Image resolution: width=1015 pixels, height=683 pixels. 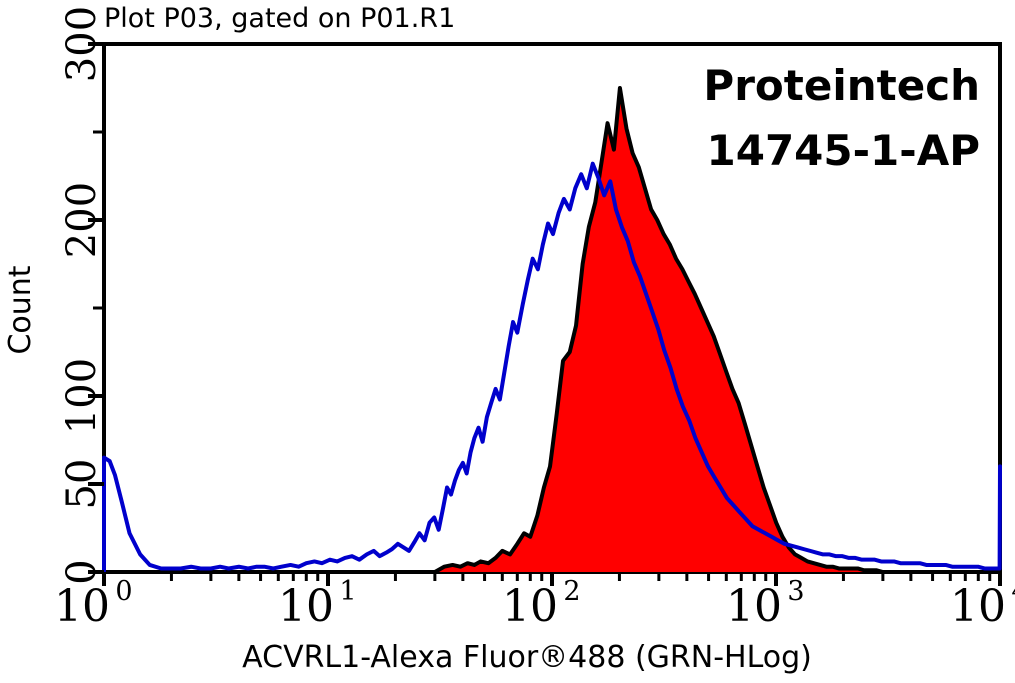 What do you see at coordinates (82, 484) in the screenshot?
I see `y-tick-label: 50` at bounding box center [82, 484].